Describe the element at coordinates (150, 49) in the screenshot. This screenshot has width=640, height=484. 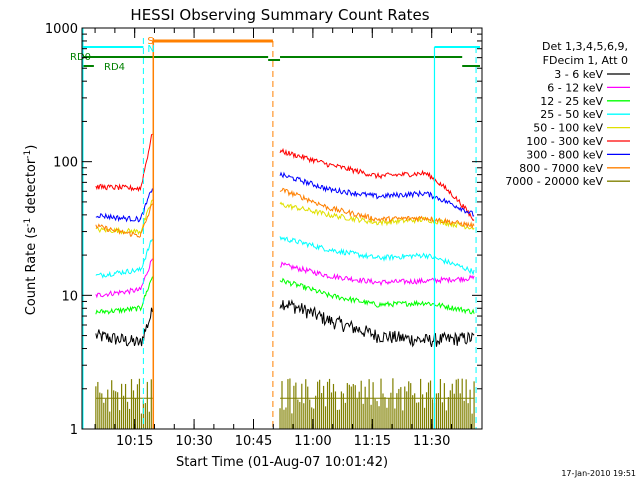
I see `n-flag-label: N` at that location.